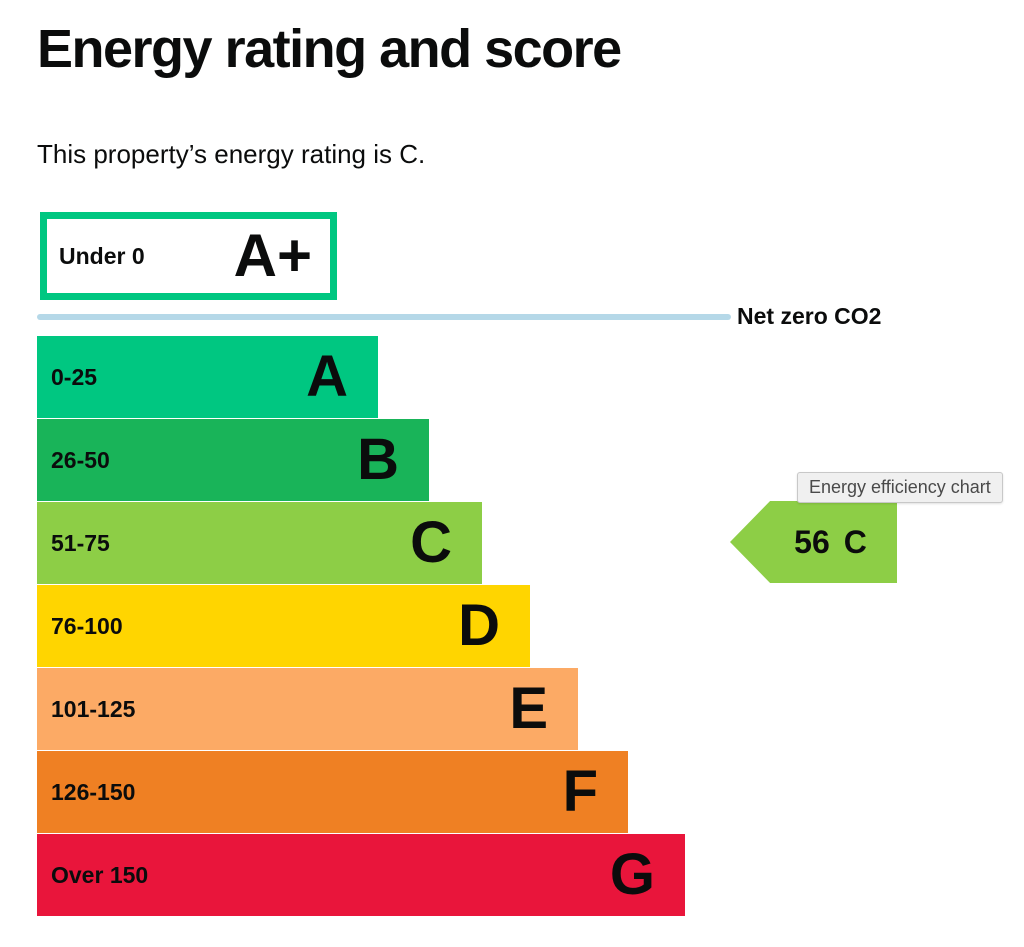 The height and width of the screenshot is (947, 1024). Describe the element at coordinates (329, 49) in the screenshot. I see `page-title: Energy rating and score` at that location.